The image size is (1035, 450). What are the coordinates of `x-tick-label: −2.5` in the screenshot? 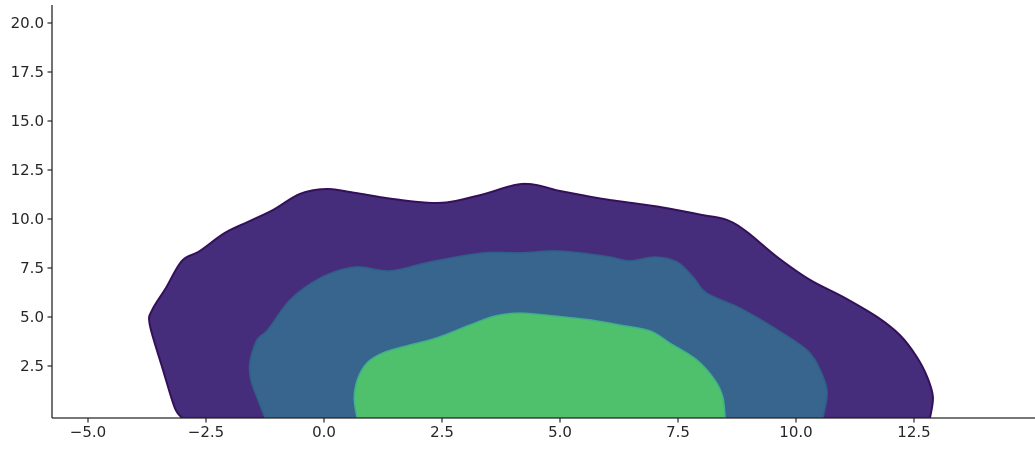 It's located at (206, 432).